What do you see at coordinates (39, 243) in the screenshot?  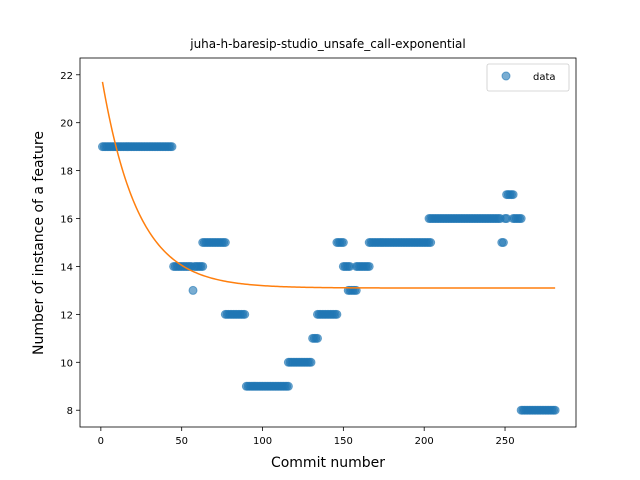 I see `y-axis-label: Number of instance of a feature` at bounding box center [39, 243].